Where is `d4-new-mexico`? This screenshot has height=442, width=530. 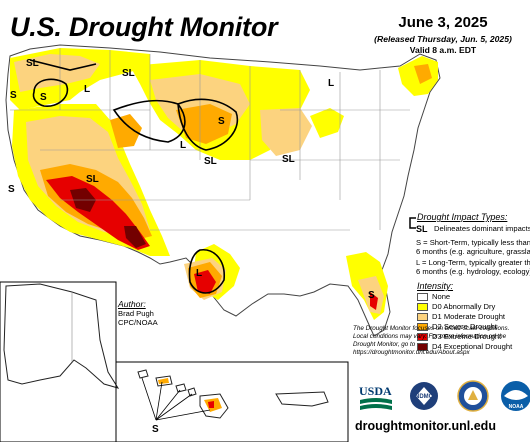
d4-new-mexico is located at coordinates (135, 237).